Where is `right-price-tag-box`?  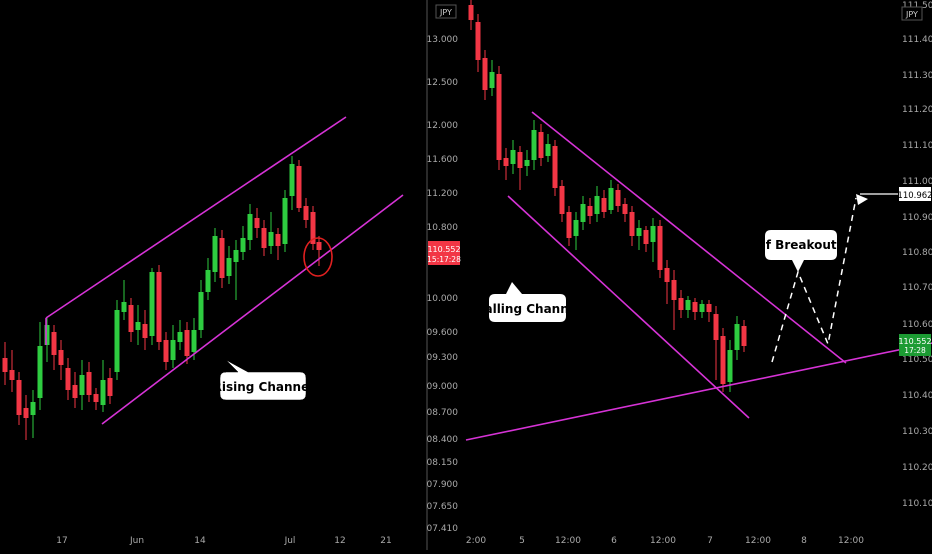
right-price-tag-box is located at coordinates (915, 345).